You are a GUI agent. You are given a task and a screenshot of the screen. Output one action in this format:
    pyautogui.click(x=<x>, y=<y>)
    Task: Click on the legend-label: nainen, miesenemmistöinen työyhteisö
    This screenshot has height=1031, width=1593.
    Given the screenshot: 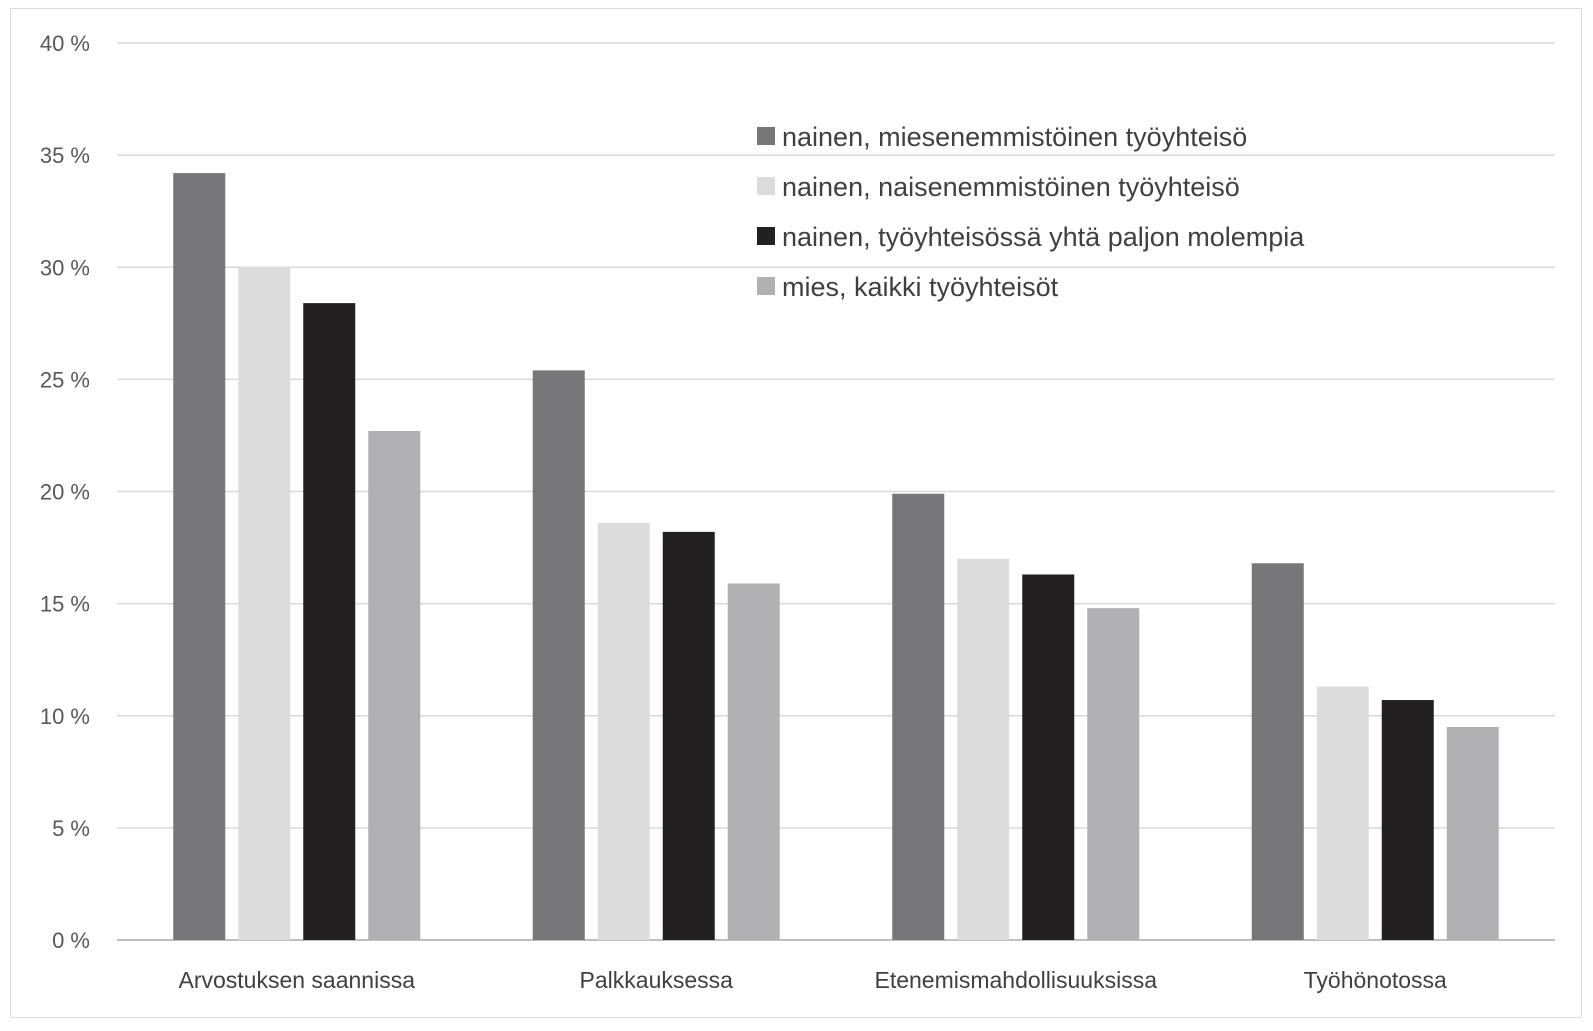 What is the action you would take?
    pyautogui.click(x=1014, y=137)
    